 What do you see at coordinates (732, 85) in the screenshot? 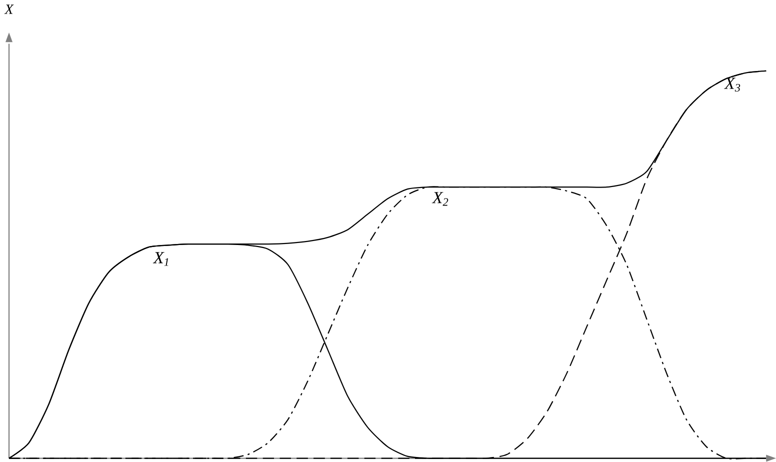
I see `series-label: X$_{3}$` at bounding box center [732, 85].